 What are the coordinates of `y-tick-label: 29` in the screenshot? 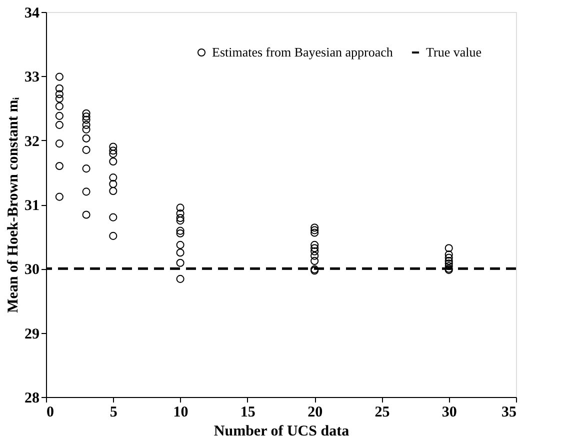 It's located at (32, 334).